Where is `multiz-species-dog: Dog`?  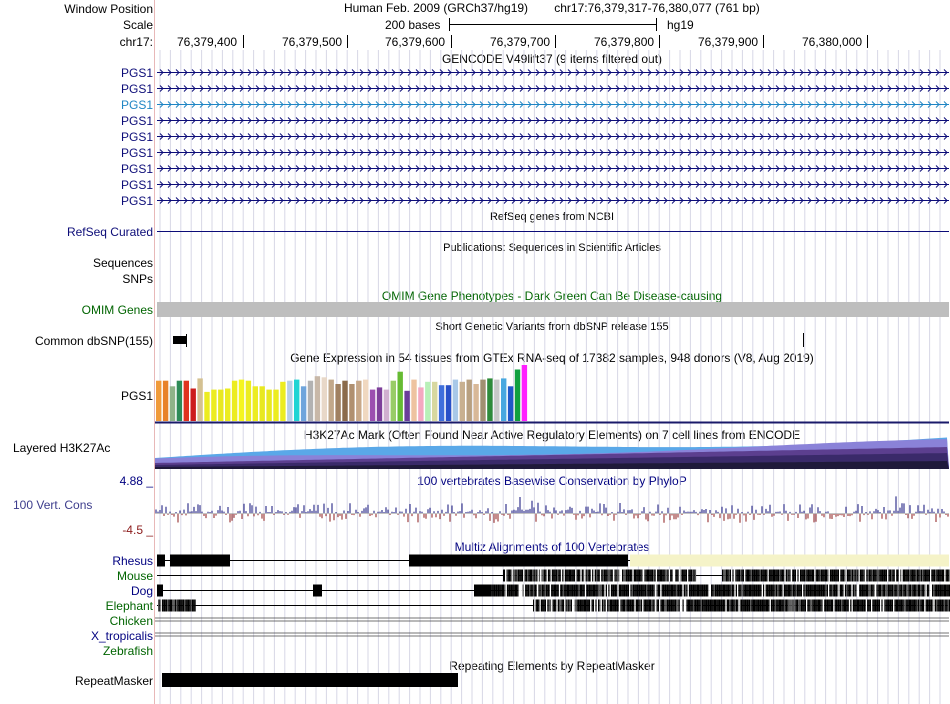 multiz-species-dog: Dog is located at coordinates (141, 591).